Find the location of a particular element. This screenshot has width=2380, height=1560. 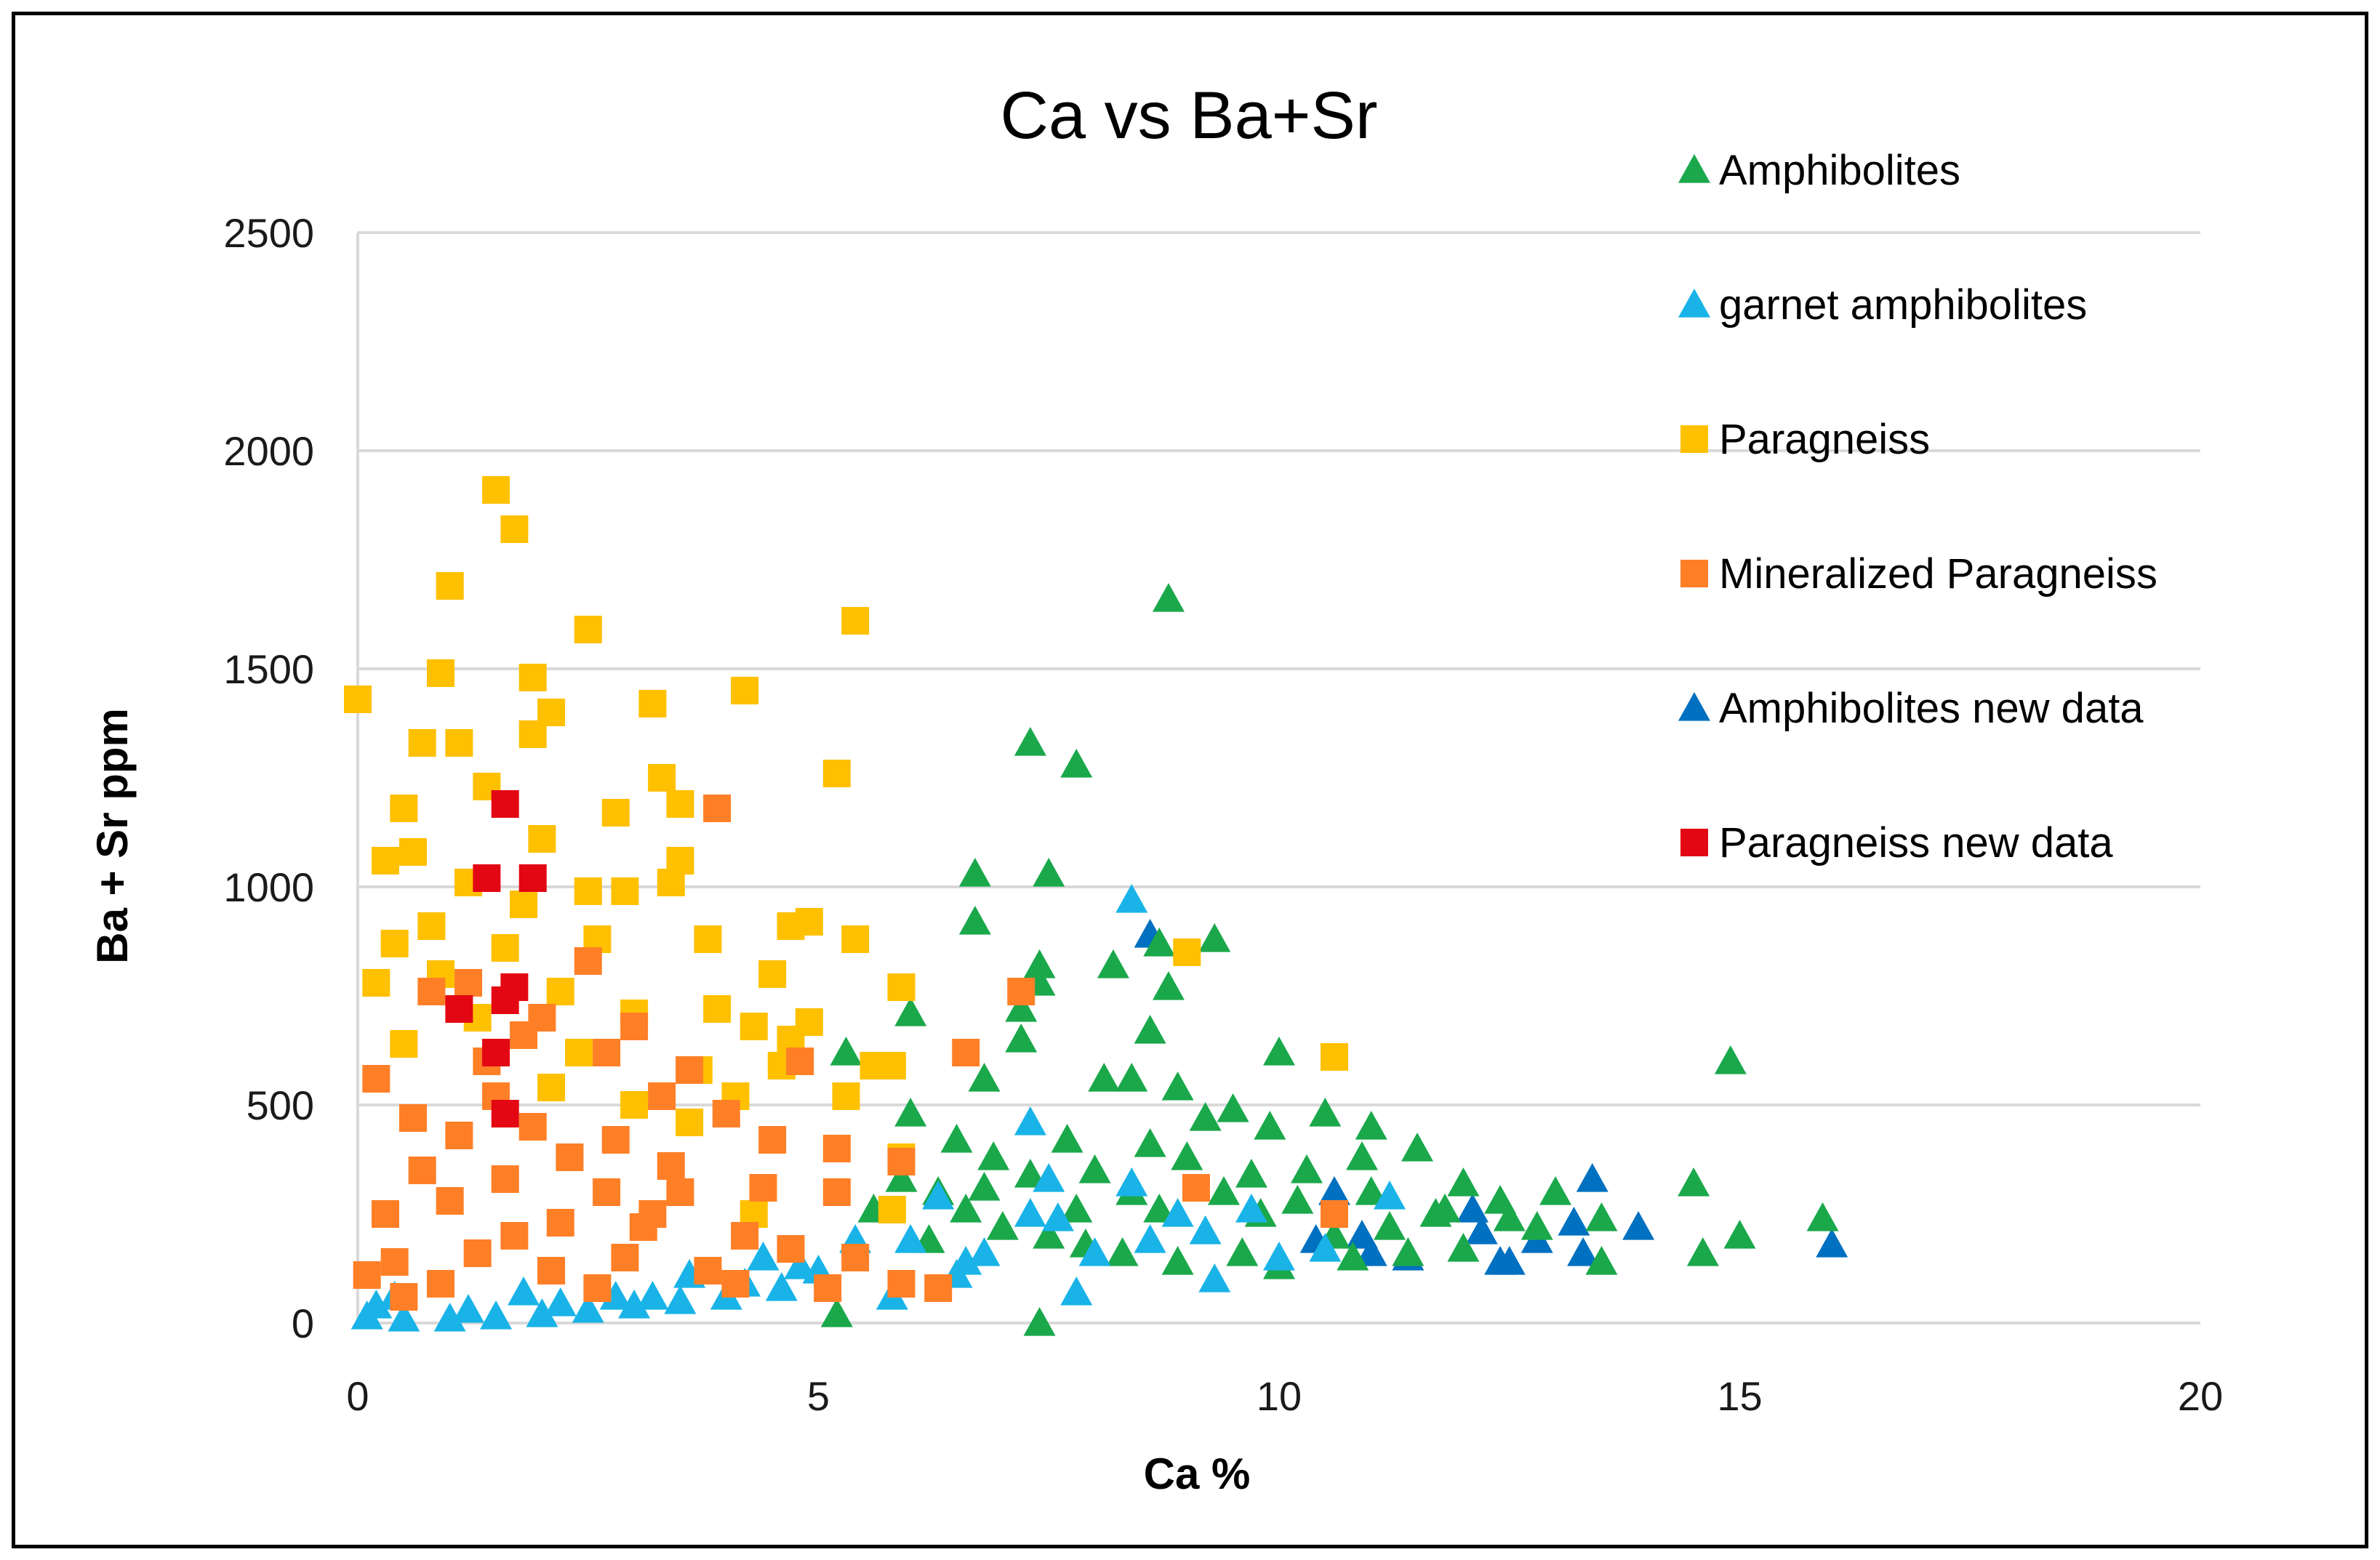

y-tick-label: 0 is located at coordinates (303, 1323).